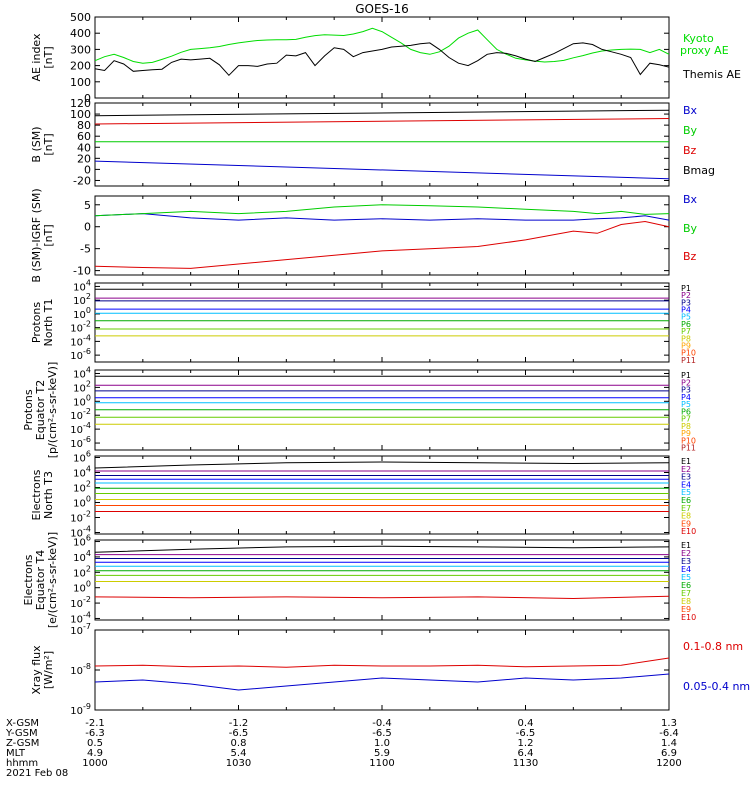 Image resolution: width=750 pixels, height=800 pixels. Describe the element at coordinates (686, 338) in the screenshot. I see `legend-channel-p8: P8` at that location.